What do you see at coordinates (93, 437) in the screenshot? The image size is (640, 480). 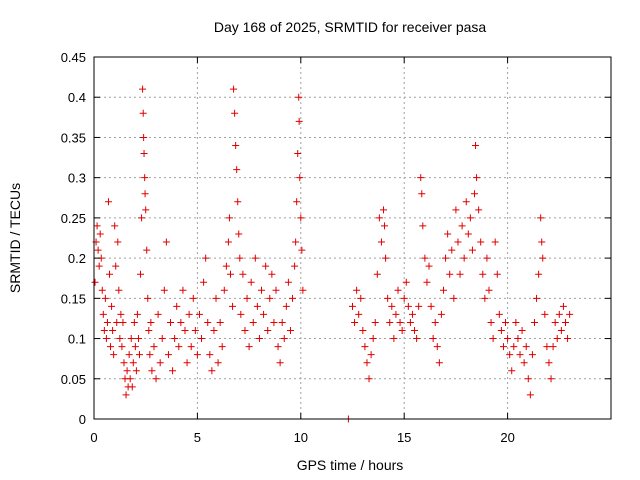 I see `x-tick-label: 0` at bounding box center [93, 437].